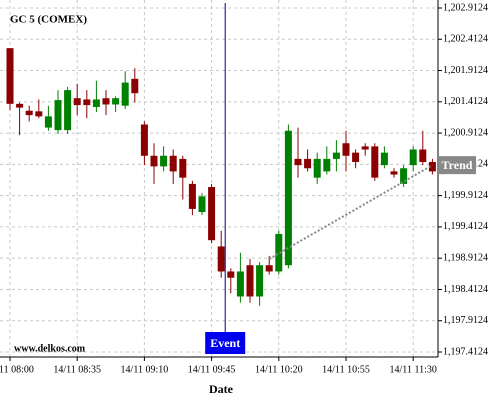 This screenshot has width=500, height=400. I want to click on y-tick-label: 1,202.4124, so click(465, 39).